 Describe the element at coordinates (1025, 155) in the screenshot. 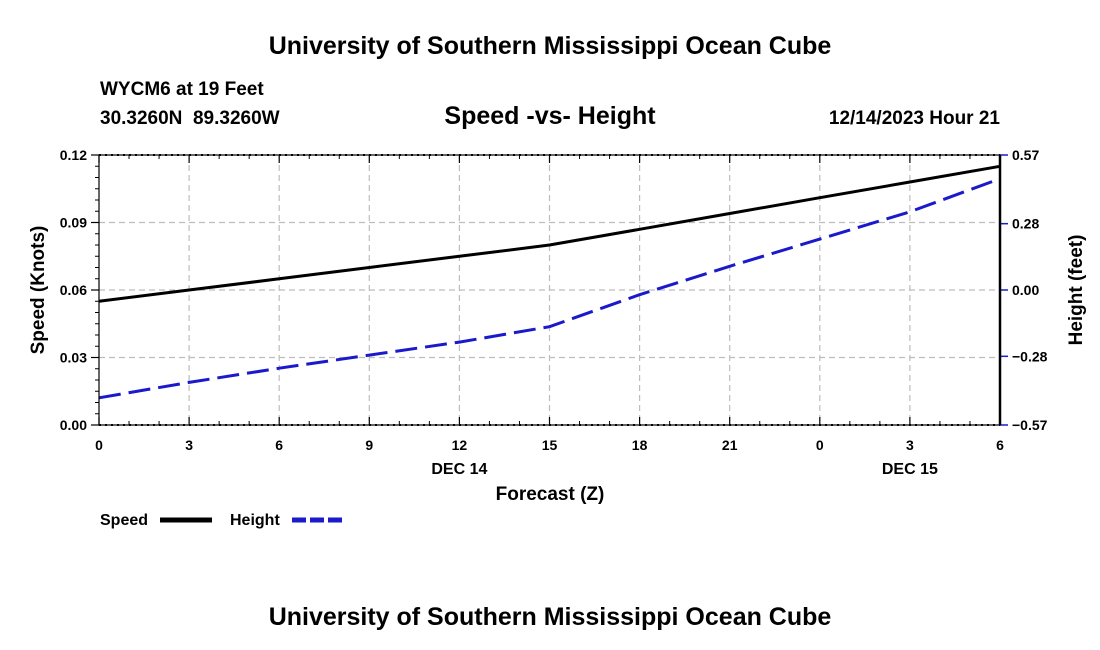

I see `y2-tick-label: 0.57` at that location.